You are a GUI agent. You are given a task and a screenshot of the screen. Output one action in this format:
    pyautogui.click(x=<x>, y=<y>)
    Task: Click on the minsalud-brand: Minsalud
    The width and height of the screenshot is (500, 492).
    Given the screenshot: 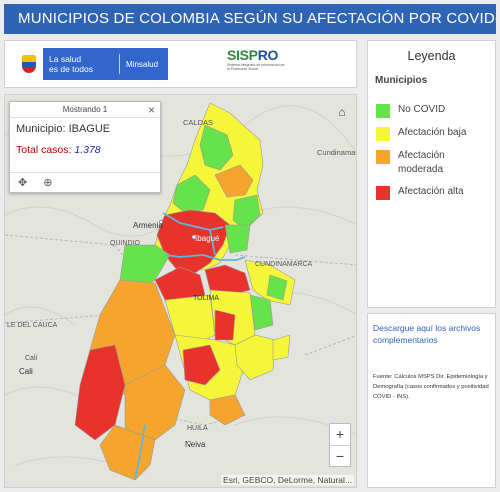 What is the action you would take?
    pyautogui.click(x=142, y=64)
    